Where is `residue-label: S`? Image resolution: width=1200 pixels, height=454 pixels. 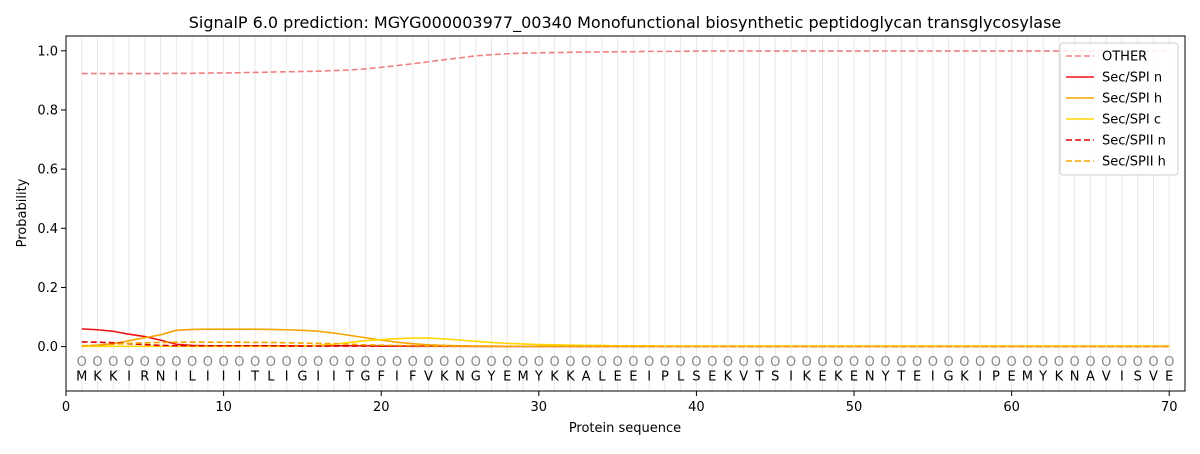 residue-label: S is located at coordinates (775, 377).